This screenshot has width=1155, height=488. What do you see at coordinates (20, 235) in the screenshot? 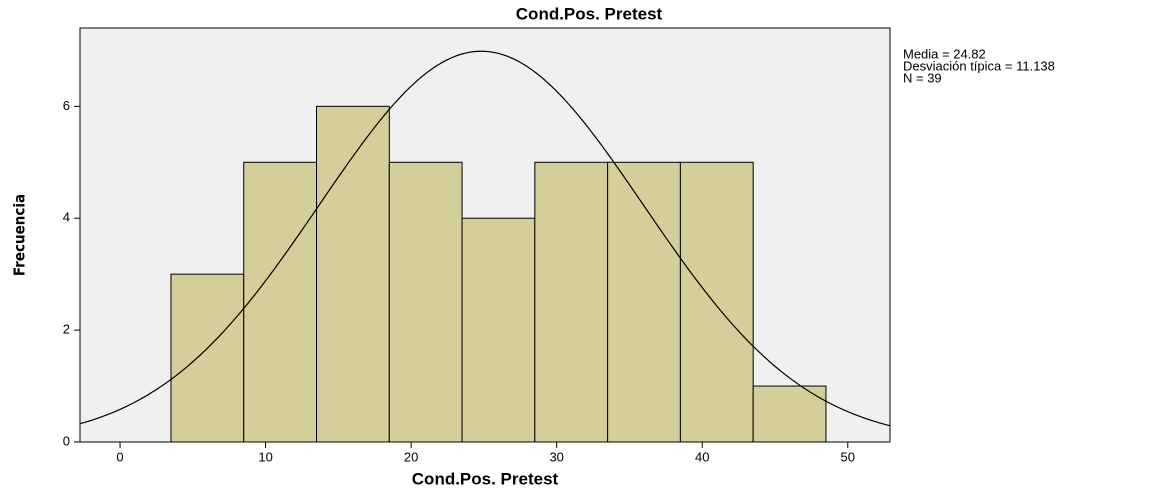
I see `y-axis-label: Frecuencia` at bounding box center [20, 235].